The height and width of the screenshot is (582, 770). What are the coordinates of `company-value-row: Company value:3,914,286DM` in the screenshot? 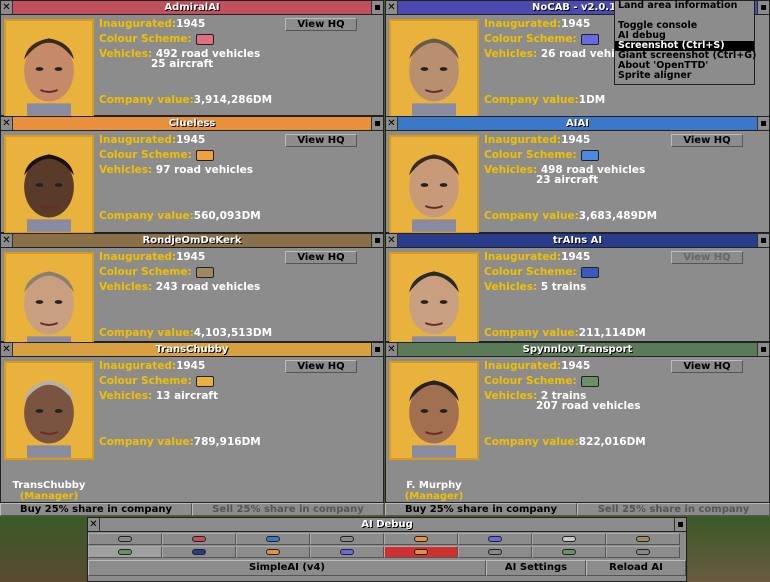 It's located at (186, 100).